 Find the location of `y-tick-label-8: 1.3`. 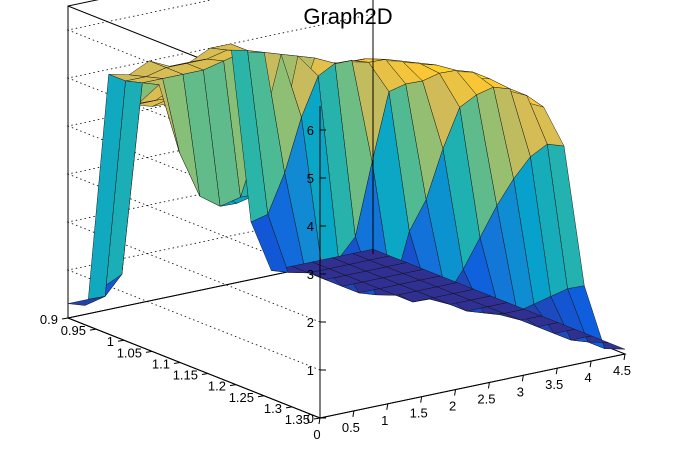

y-tick-label-8: 1.3 is located at coordinates (273, 408).